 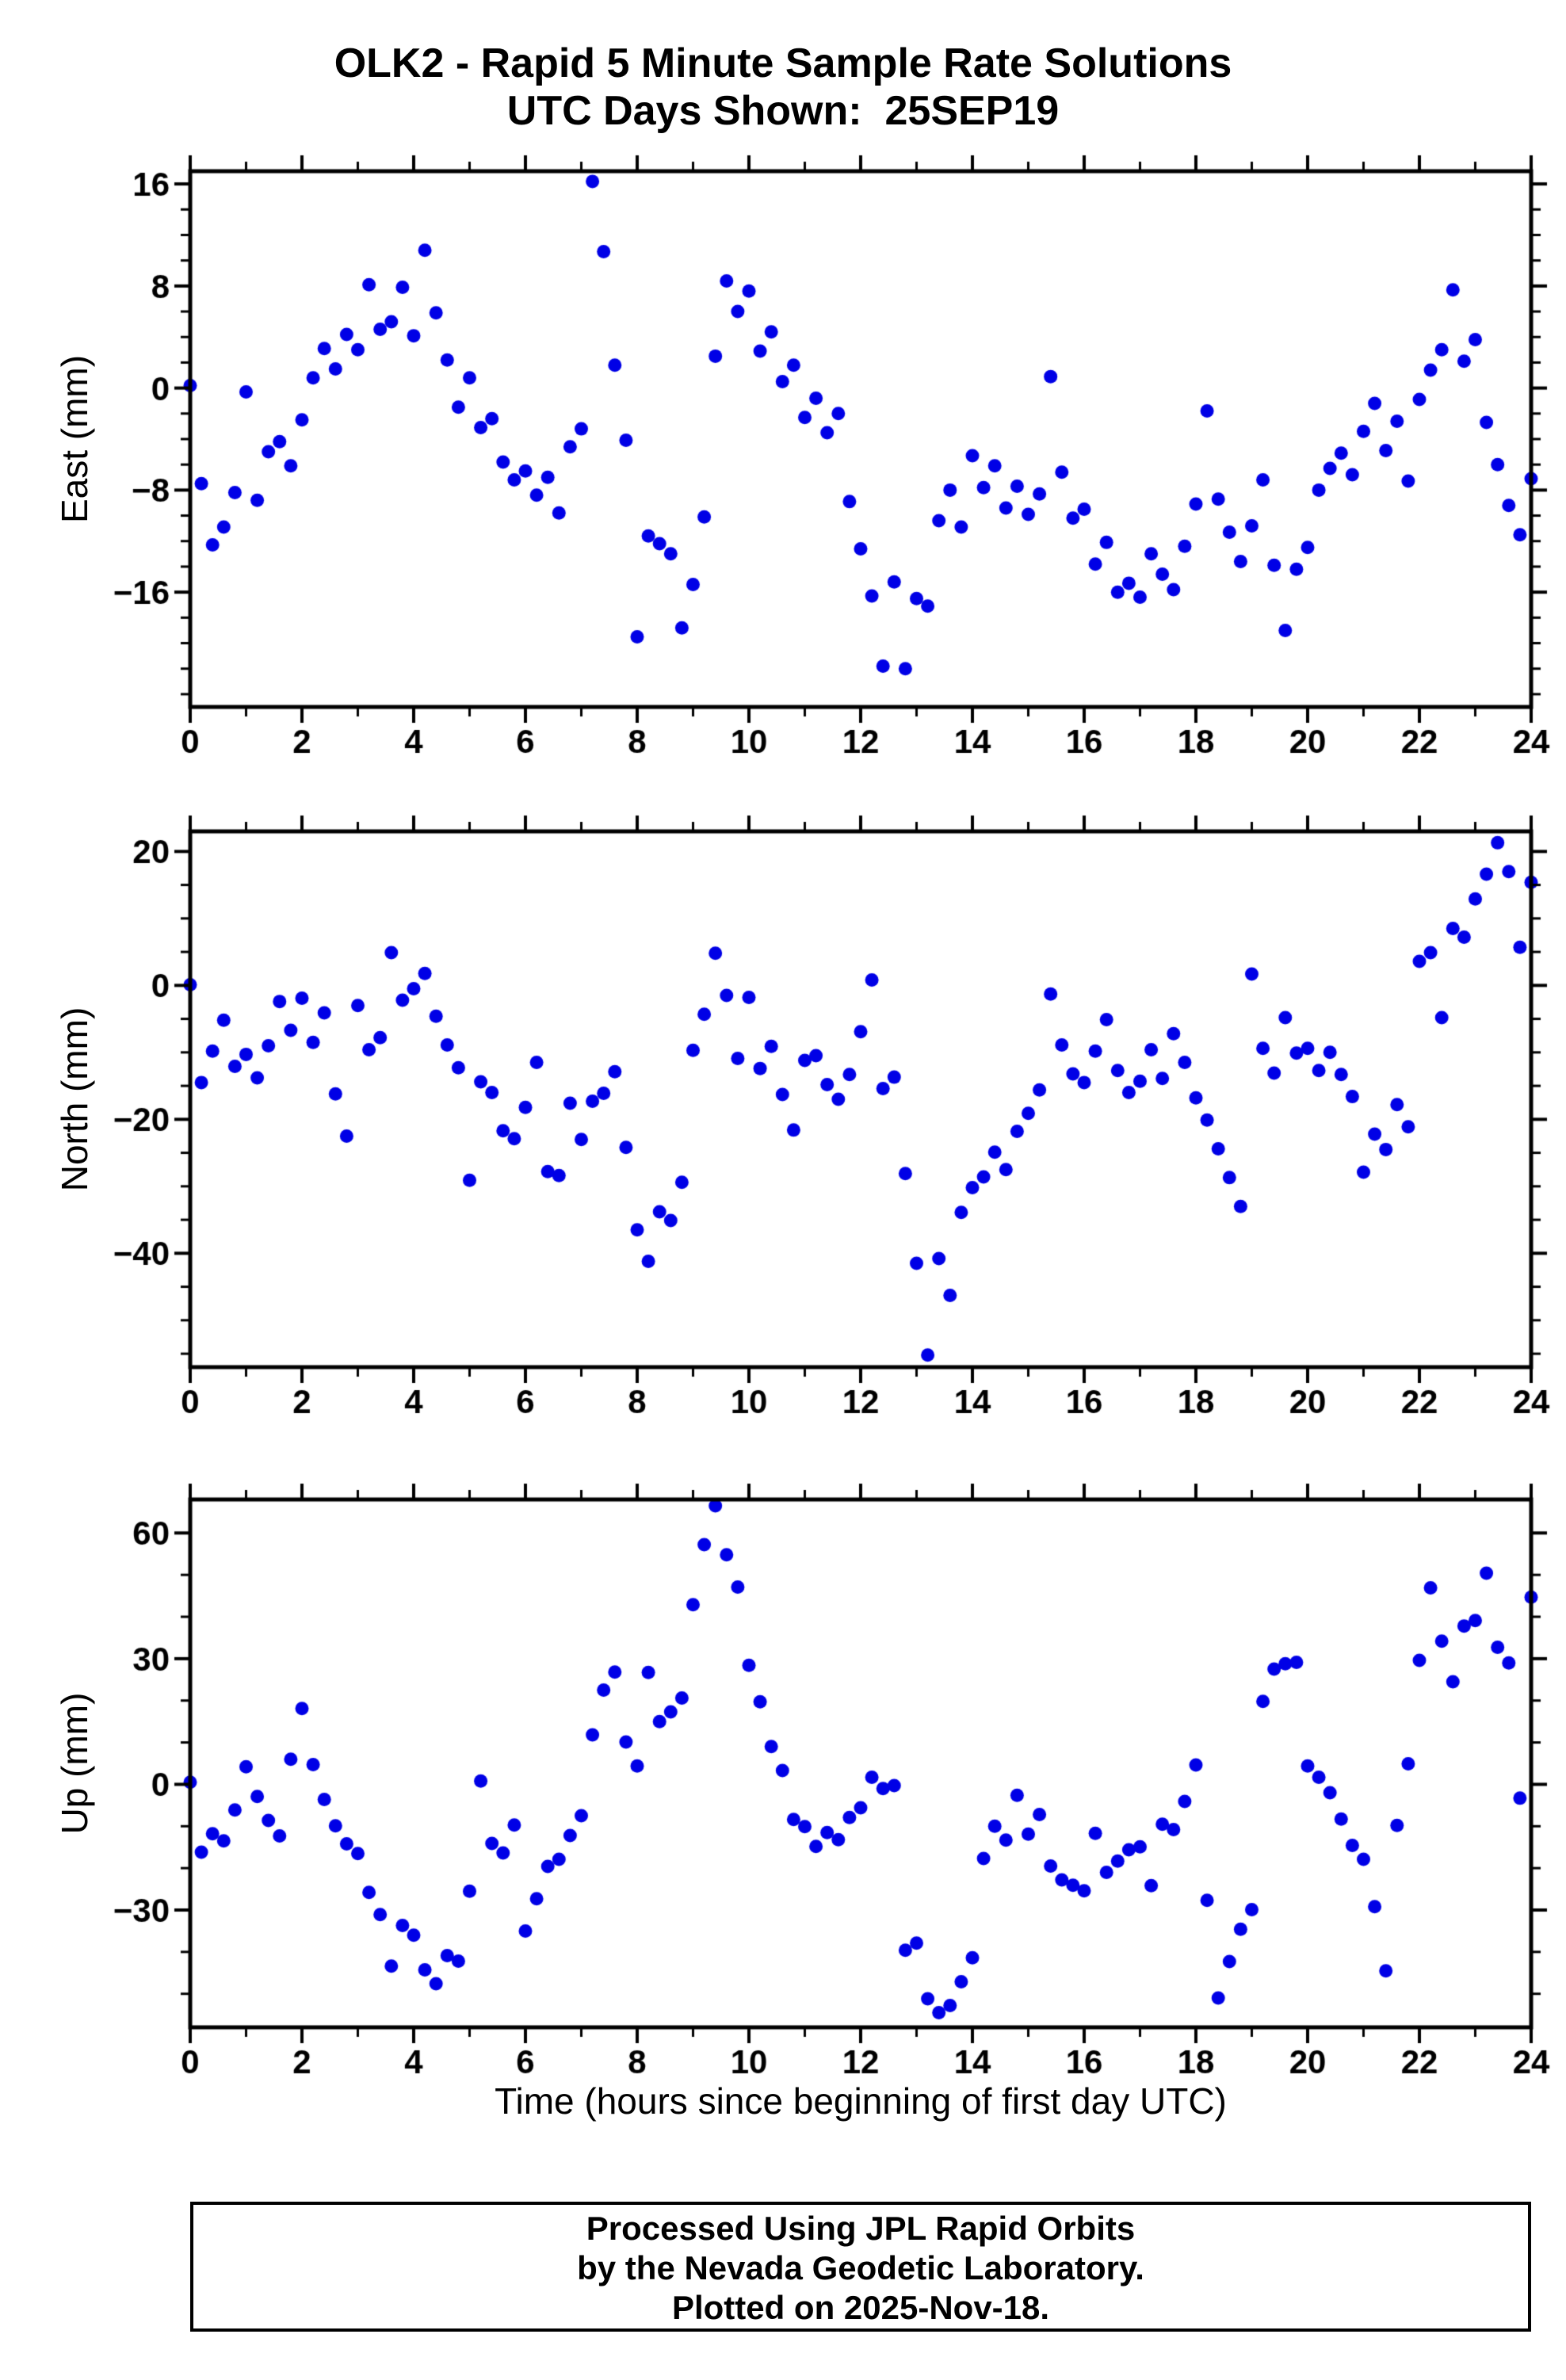 I want to click on up-axis-label: Up (mm), so click(x=74, y=1763).